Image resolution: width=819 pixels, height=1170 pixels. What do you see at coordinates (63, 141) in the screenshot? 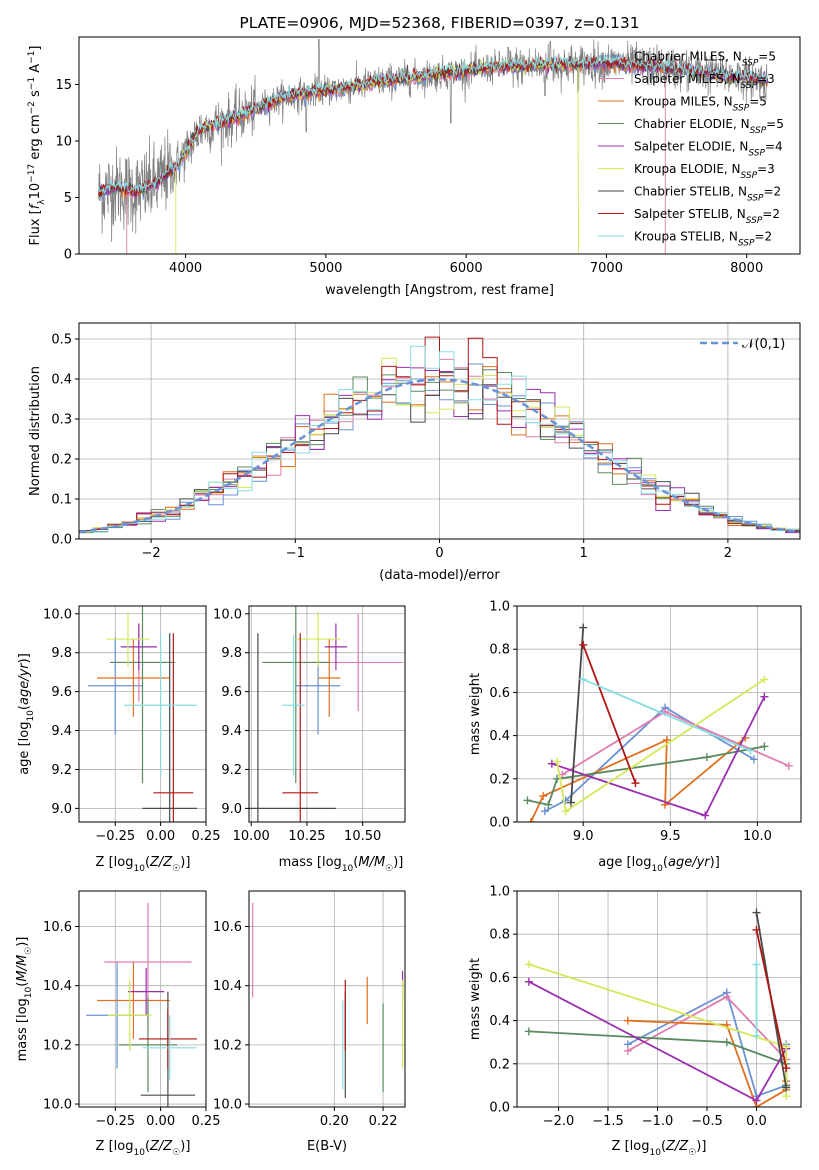
I see `y-tick-label: 10` at bounding box center [63, 141].